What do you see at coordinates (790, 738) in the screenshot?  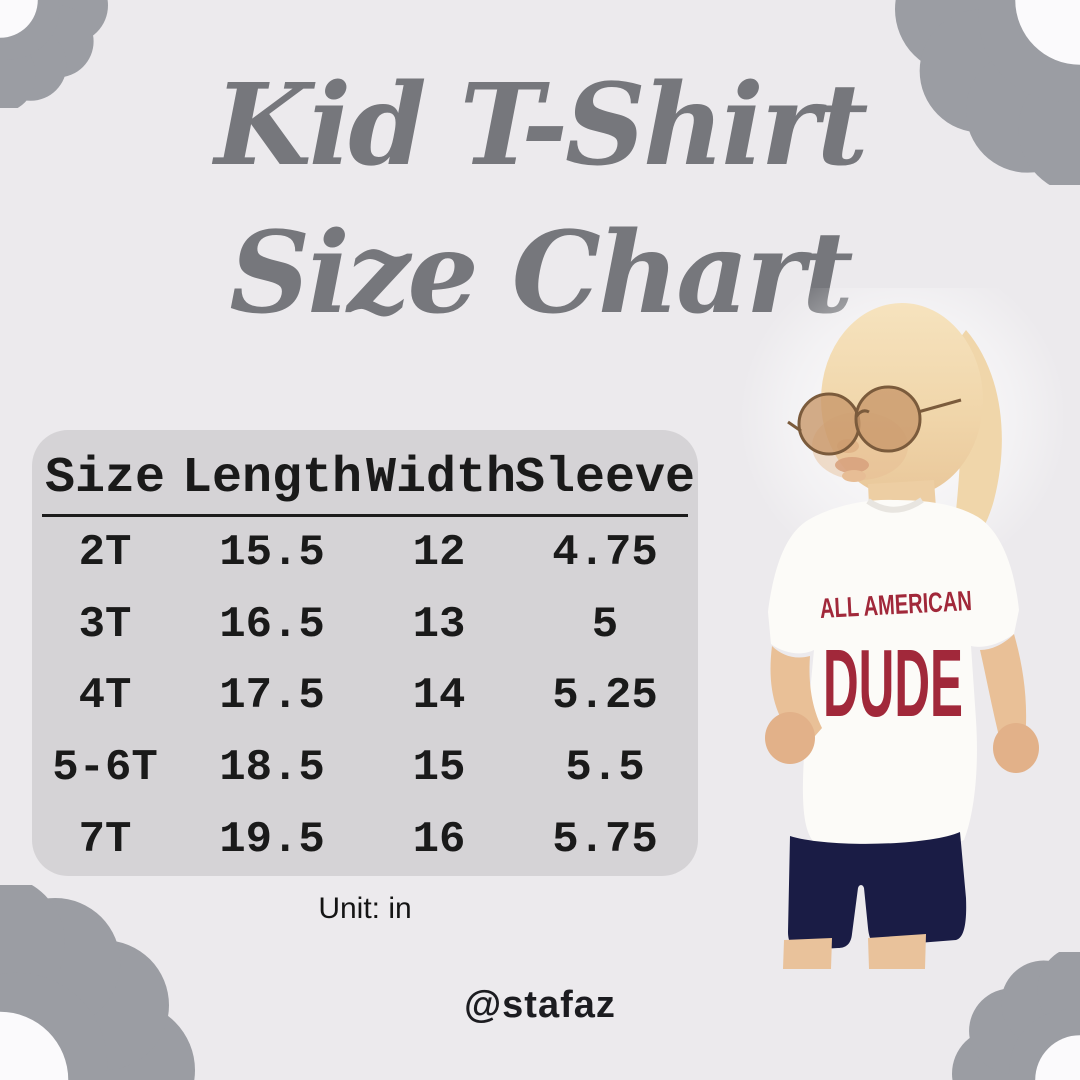 I see `left-hand` at bounding box center [790, 738].